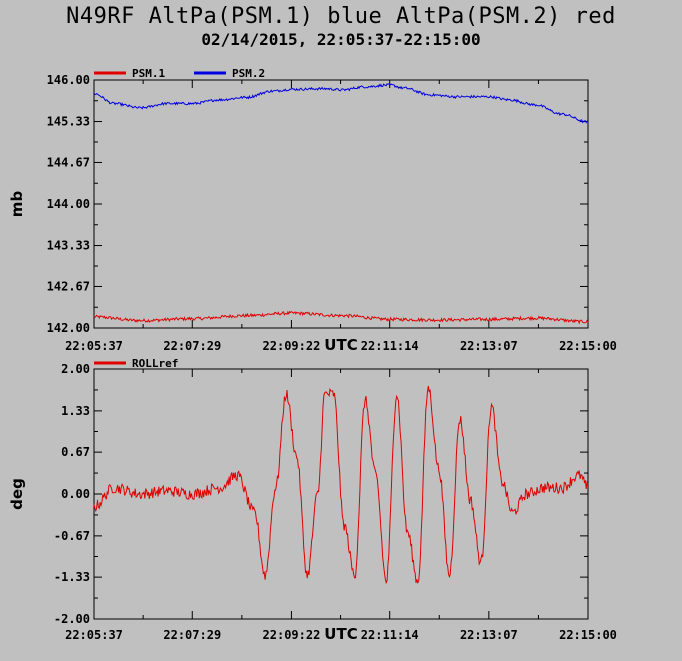  Describe the element at coordinates (72, 536) in the screenshot. I see `y-tick-label: -0.67` at that location.